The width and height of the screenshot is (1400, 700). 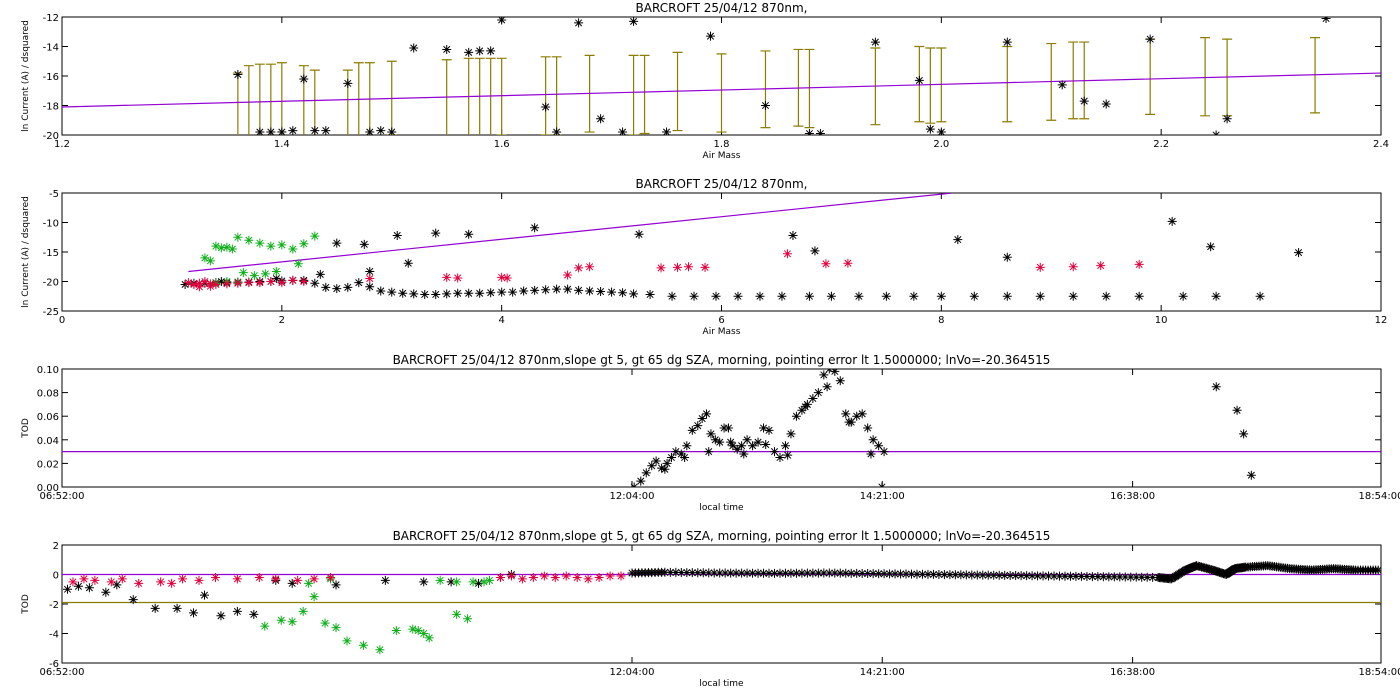 What do you see at coordinates (882, 672) in the screenshot?
I see `x-tick-label: 14:21:00` at bounding box center [882, 672].